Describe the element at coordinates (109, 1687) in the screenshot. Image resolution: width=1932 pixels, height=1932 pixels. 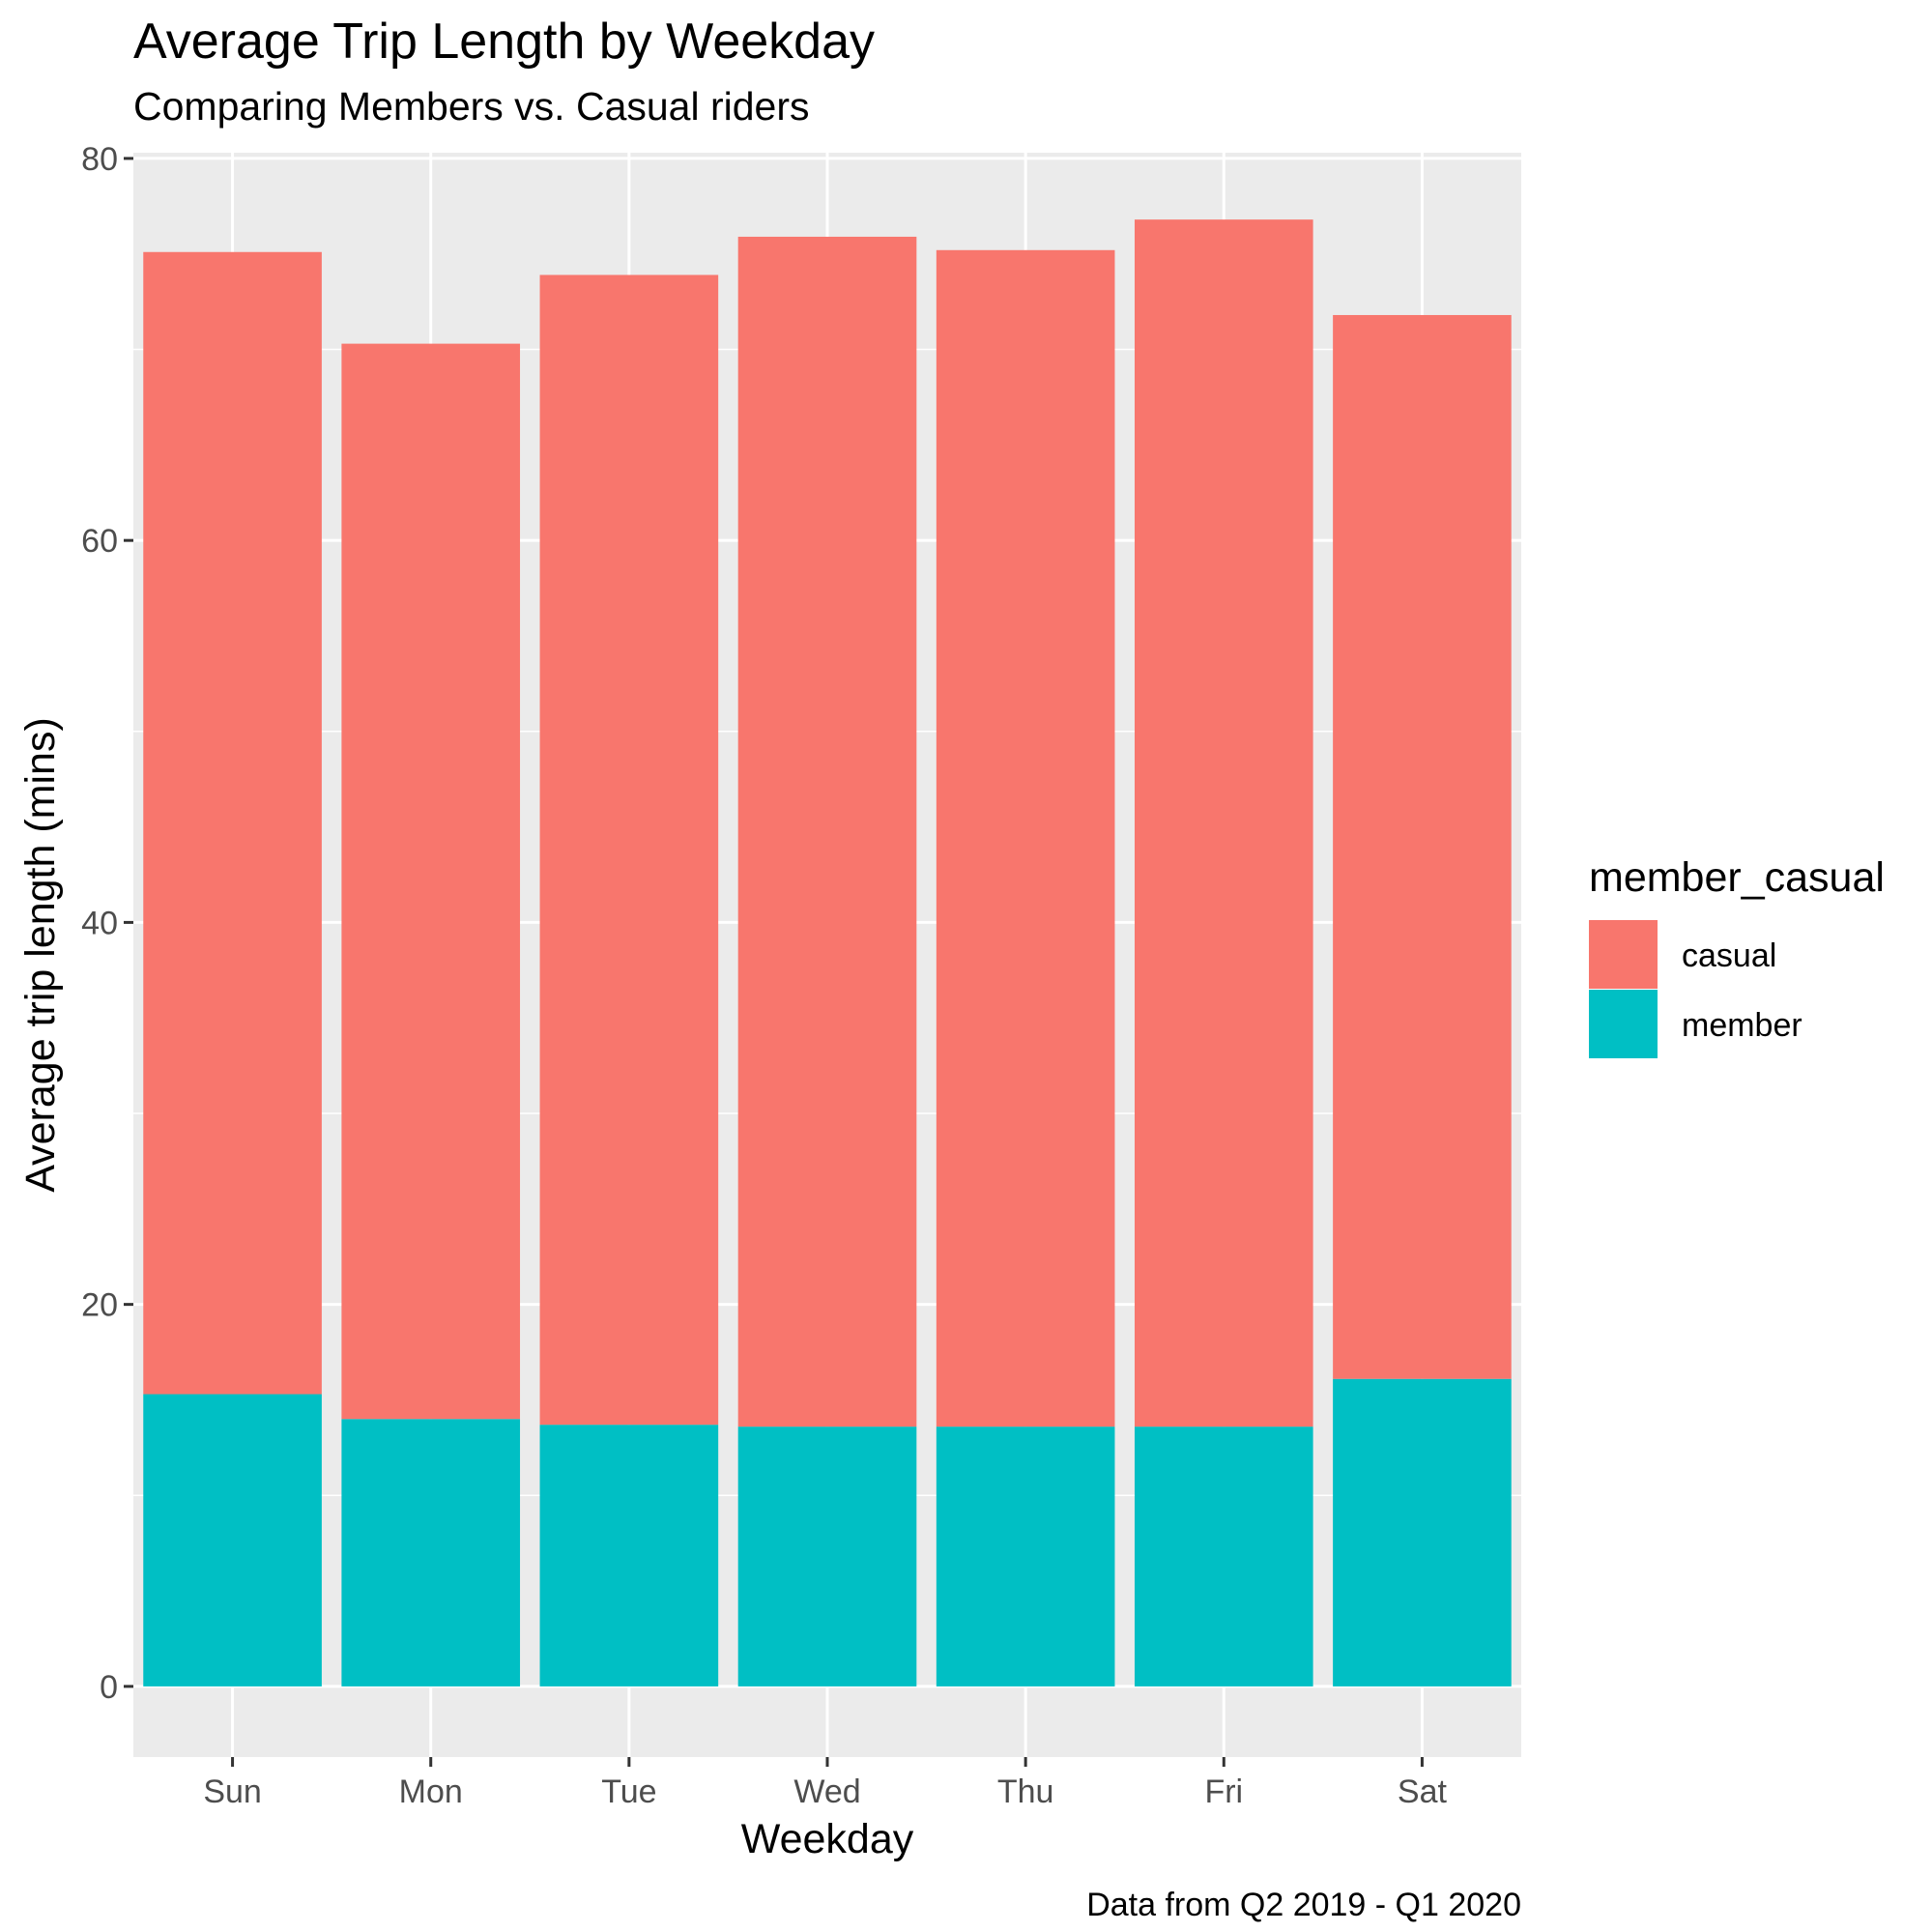
I see `y-tick-label: 0` at that location.